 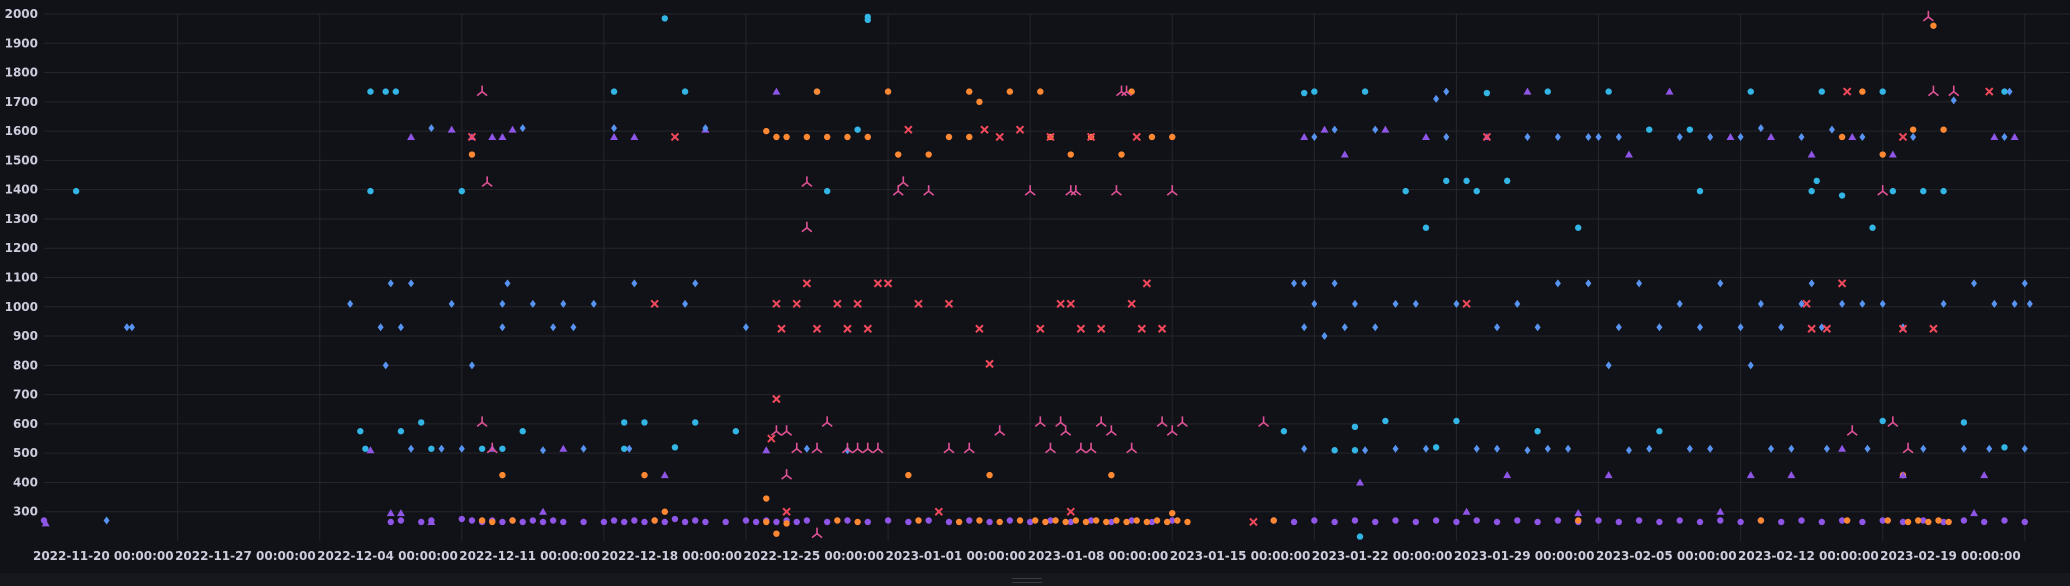 I want to click on horizontal-scrollbar, so click(x=1035, y=579).